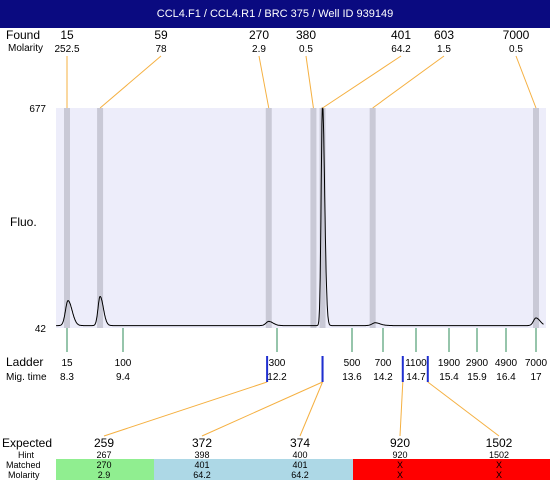 The image size is (550, 480). What do you see at coordinates (23, 35) in the screenshot?
I see `found-row-label: Found` at bounding box center [23, 35].